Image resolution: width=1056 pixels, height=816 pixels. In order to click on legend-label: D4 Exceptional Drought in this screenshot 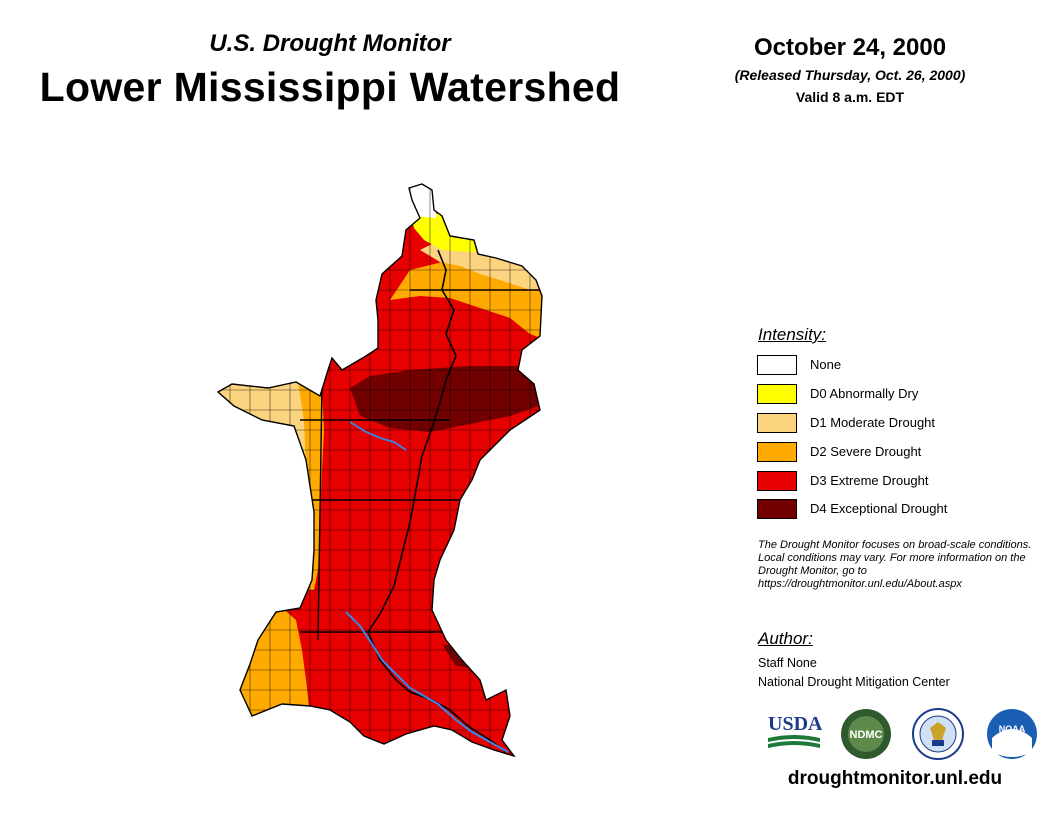, I will do `click(879, 508)`.